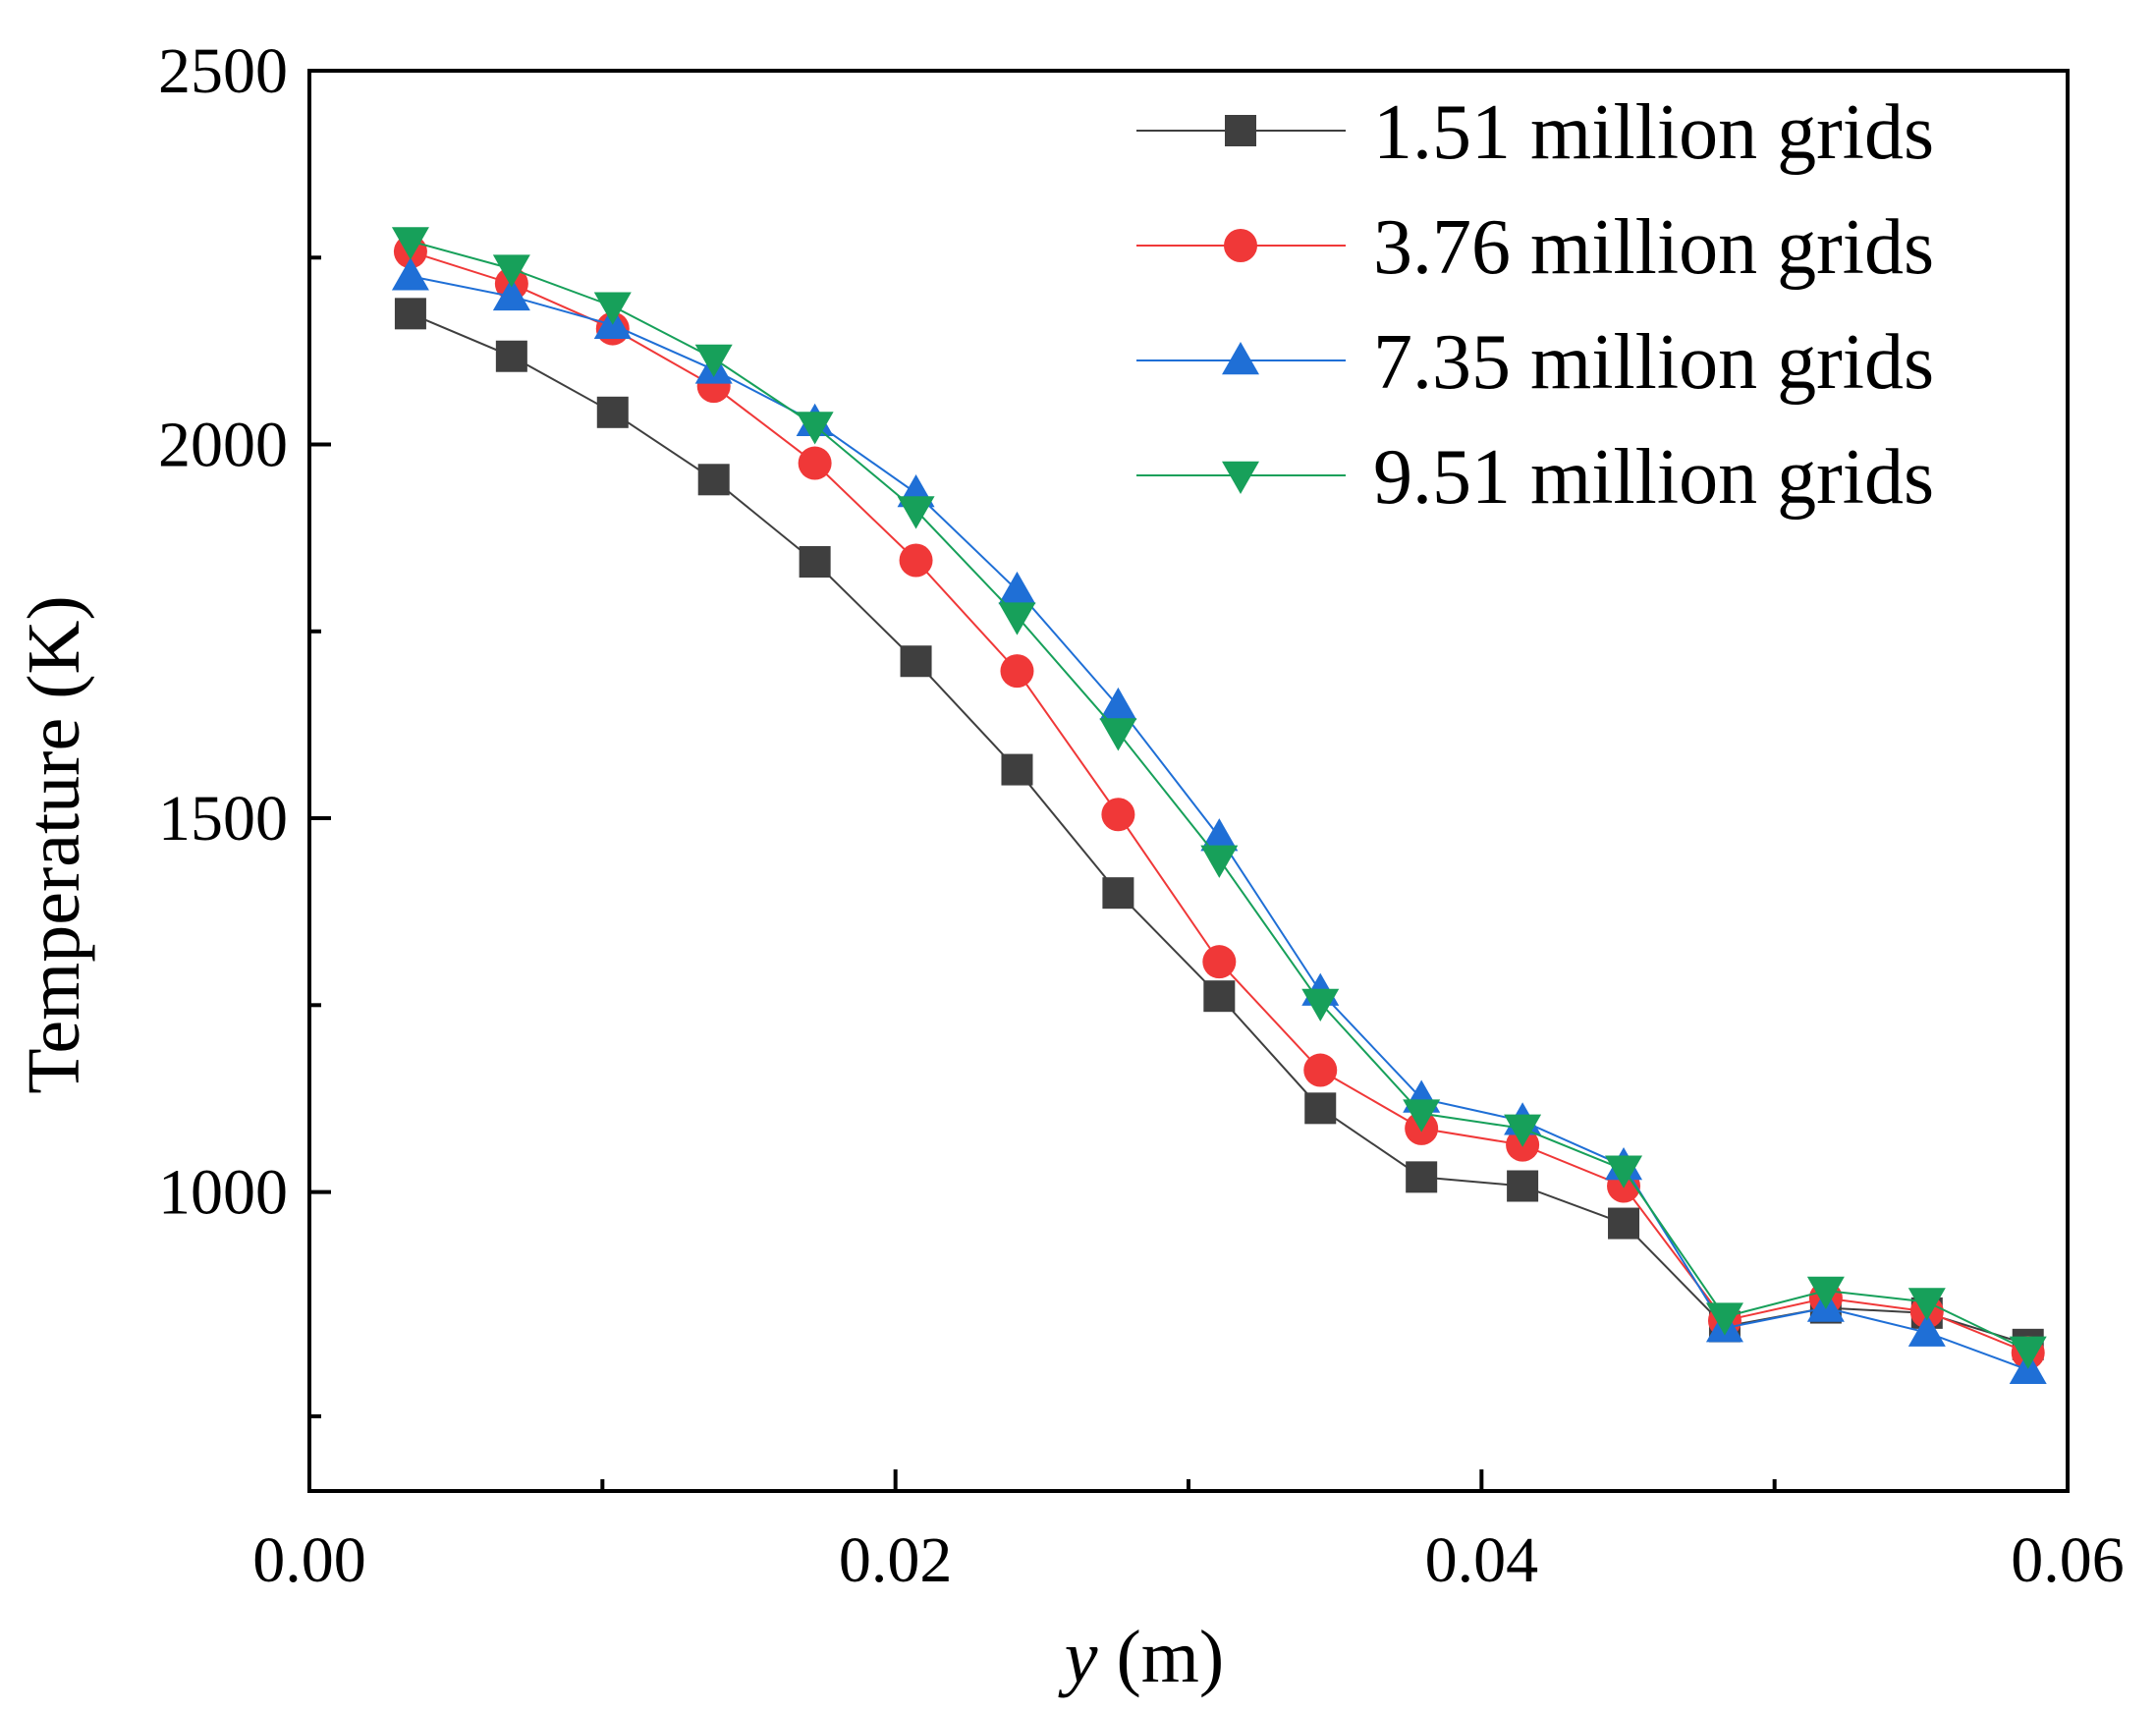 This screenshot has width=2156, height=1713. What do you see at coordinates (1162, 1657) in the screenshot?
I see `x-axis-unit: (m)` at bounding box center [1162, 1657].